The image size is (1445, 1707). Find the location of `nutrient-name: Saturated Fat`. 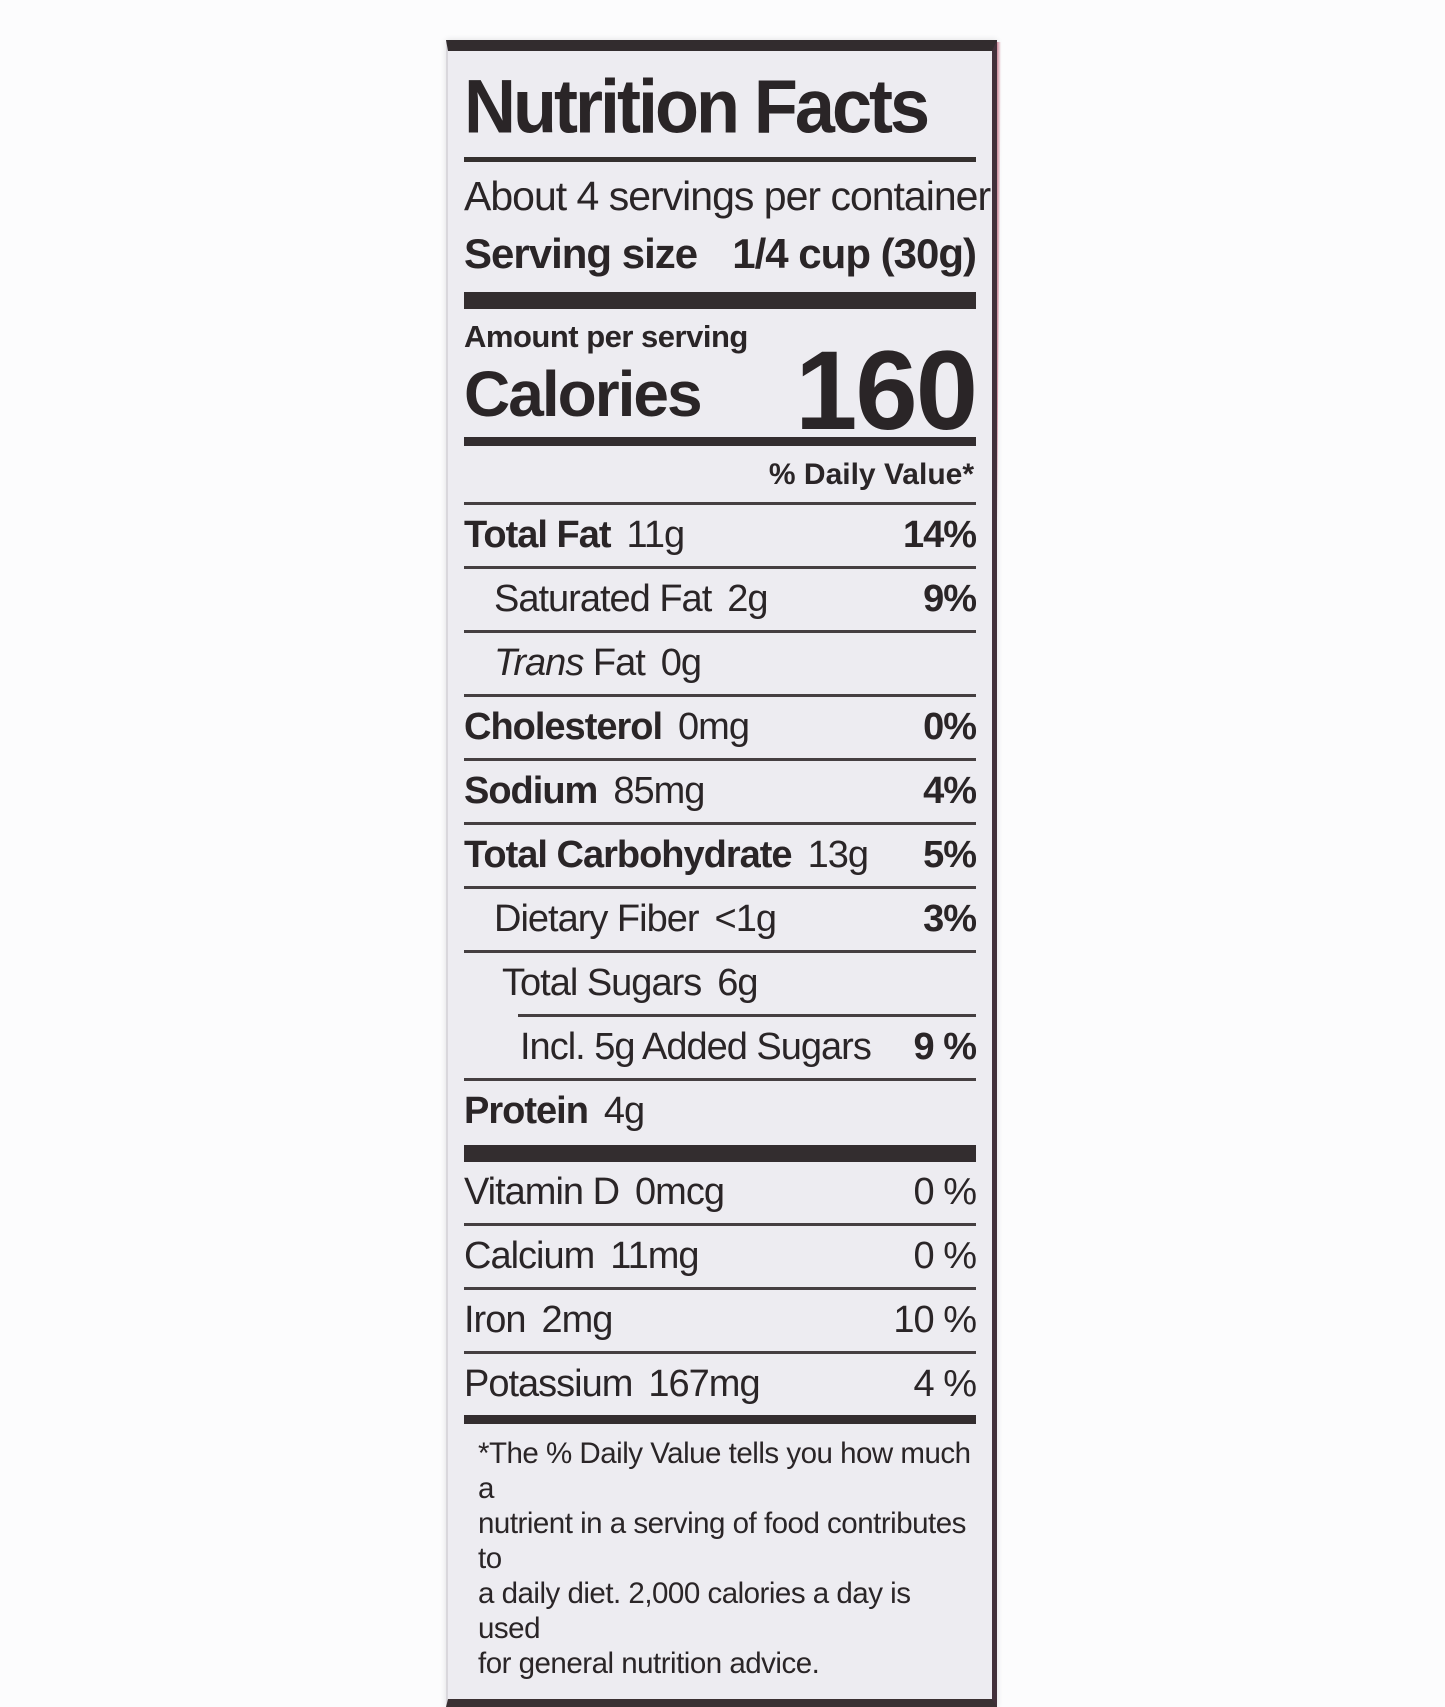

nutrient-name: Saturated Fat is located at coordinates (603, 599).